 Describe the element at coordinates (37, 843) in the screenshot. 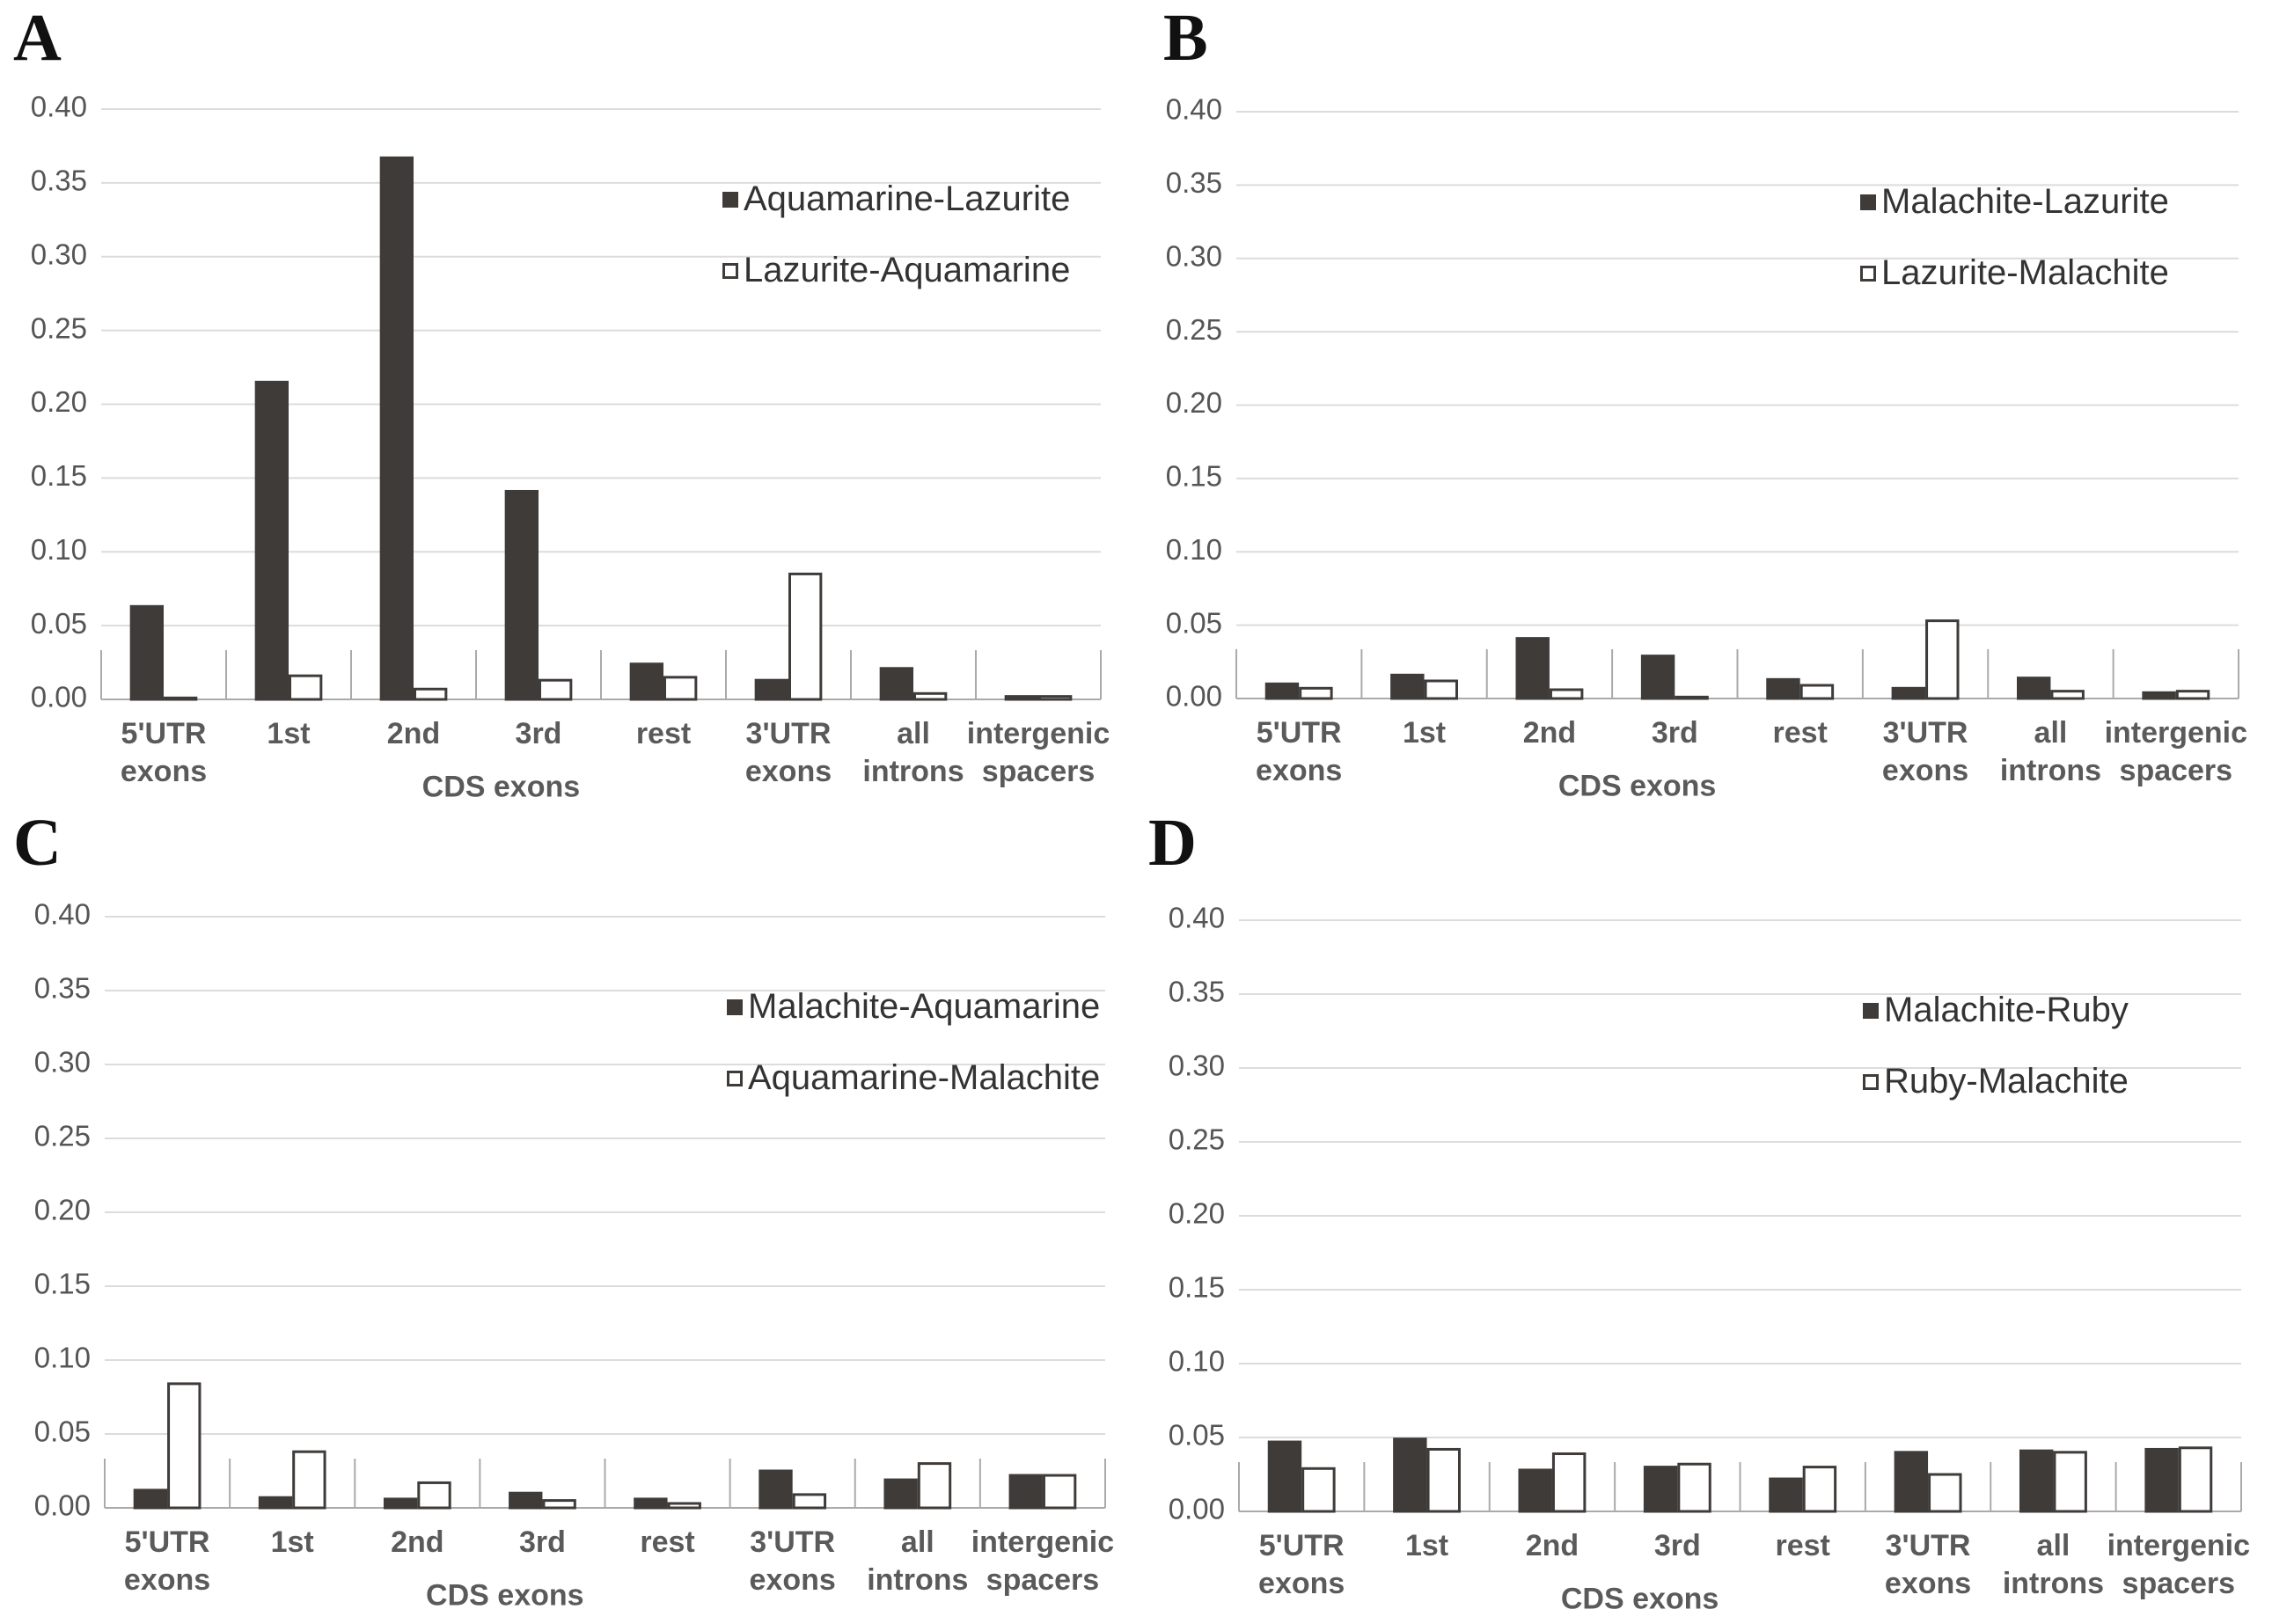

I see `panel-letter: C` at that location.